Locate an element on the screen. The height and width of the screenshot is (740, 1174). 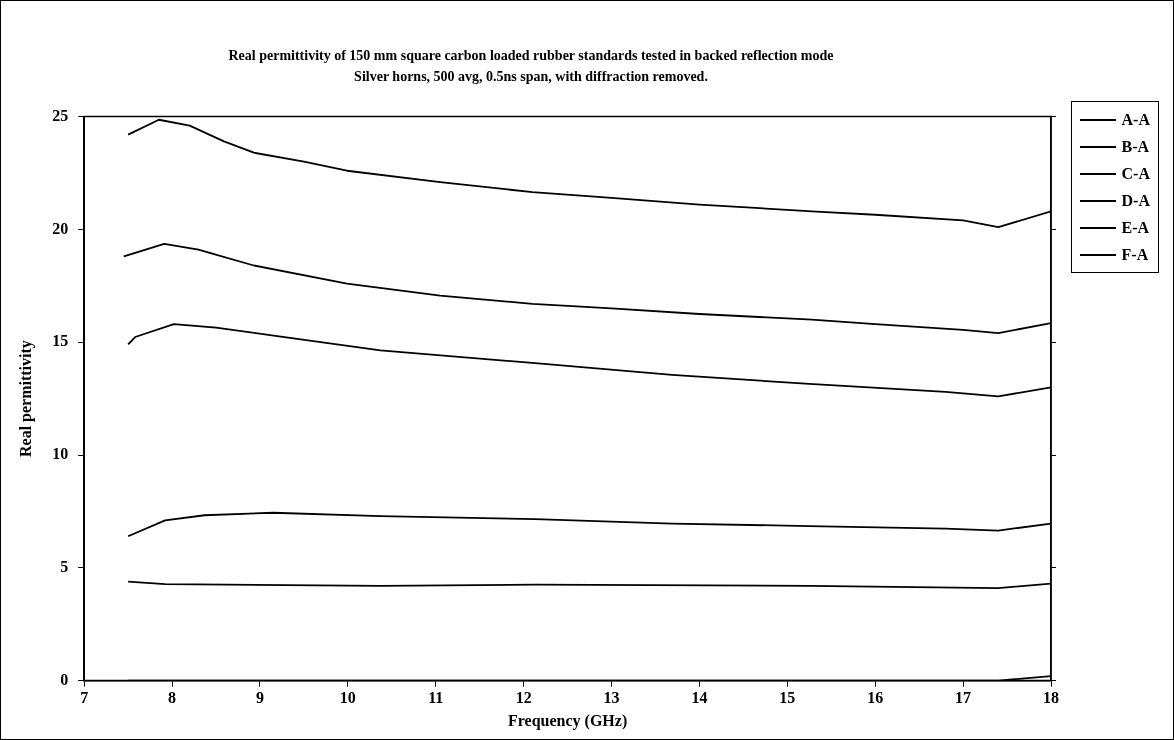
x-tick-label: 11 is located at coordinates (436, 698).